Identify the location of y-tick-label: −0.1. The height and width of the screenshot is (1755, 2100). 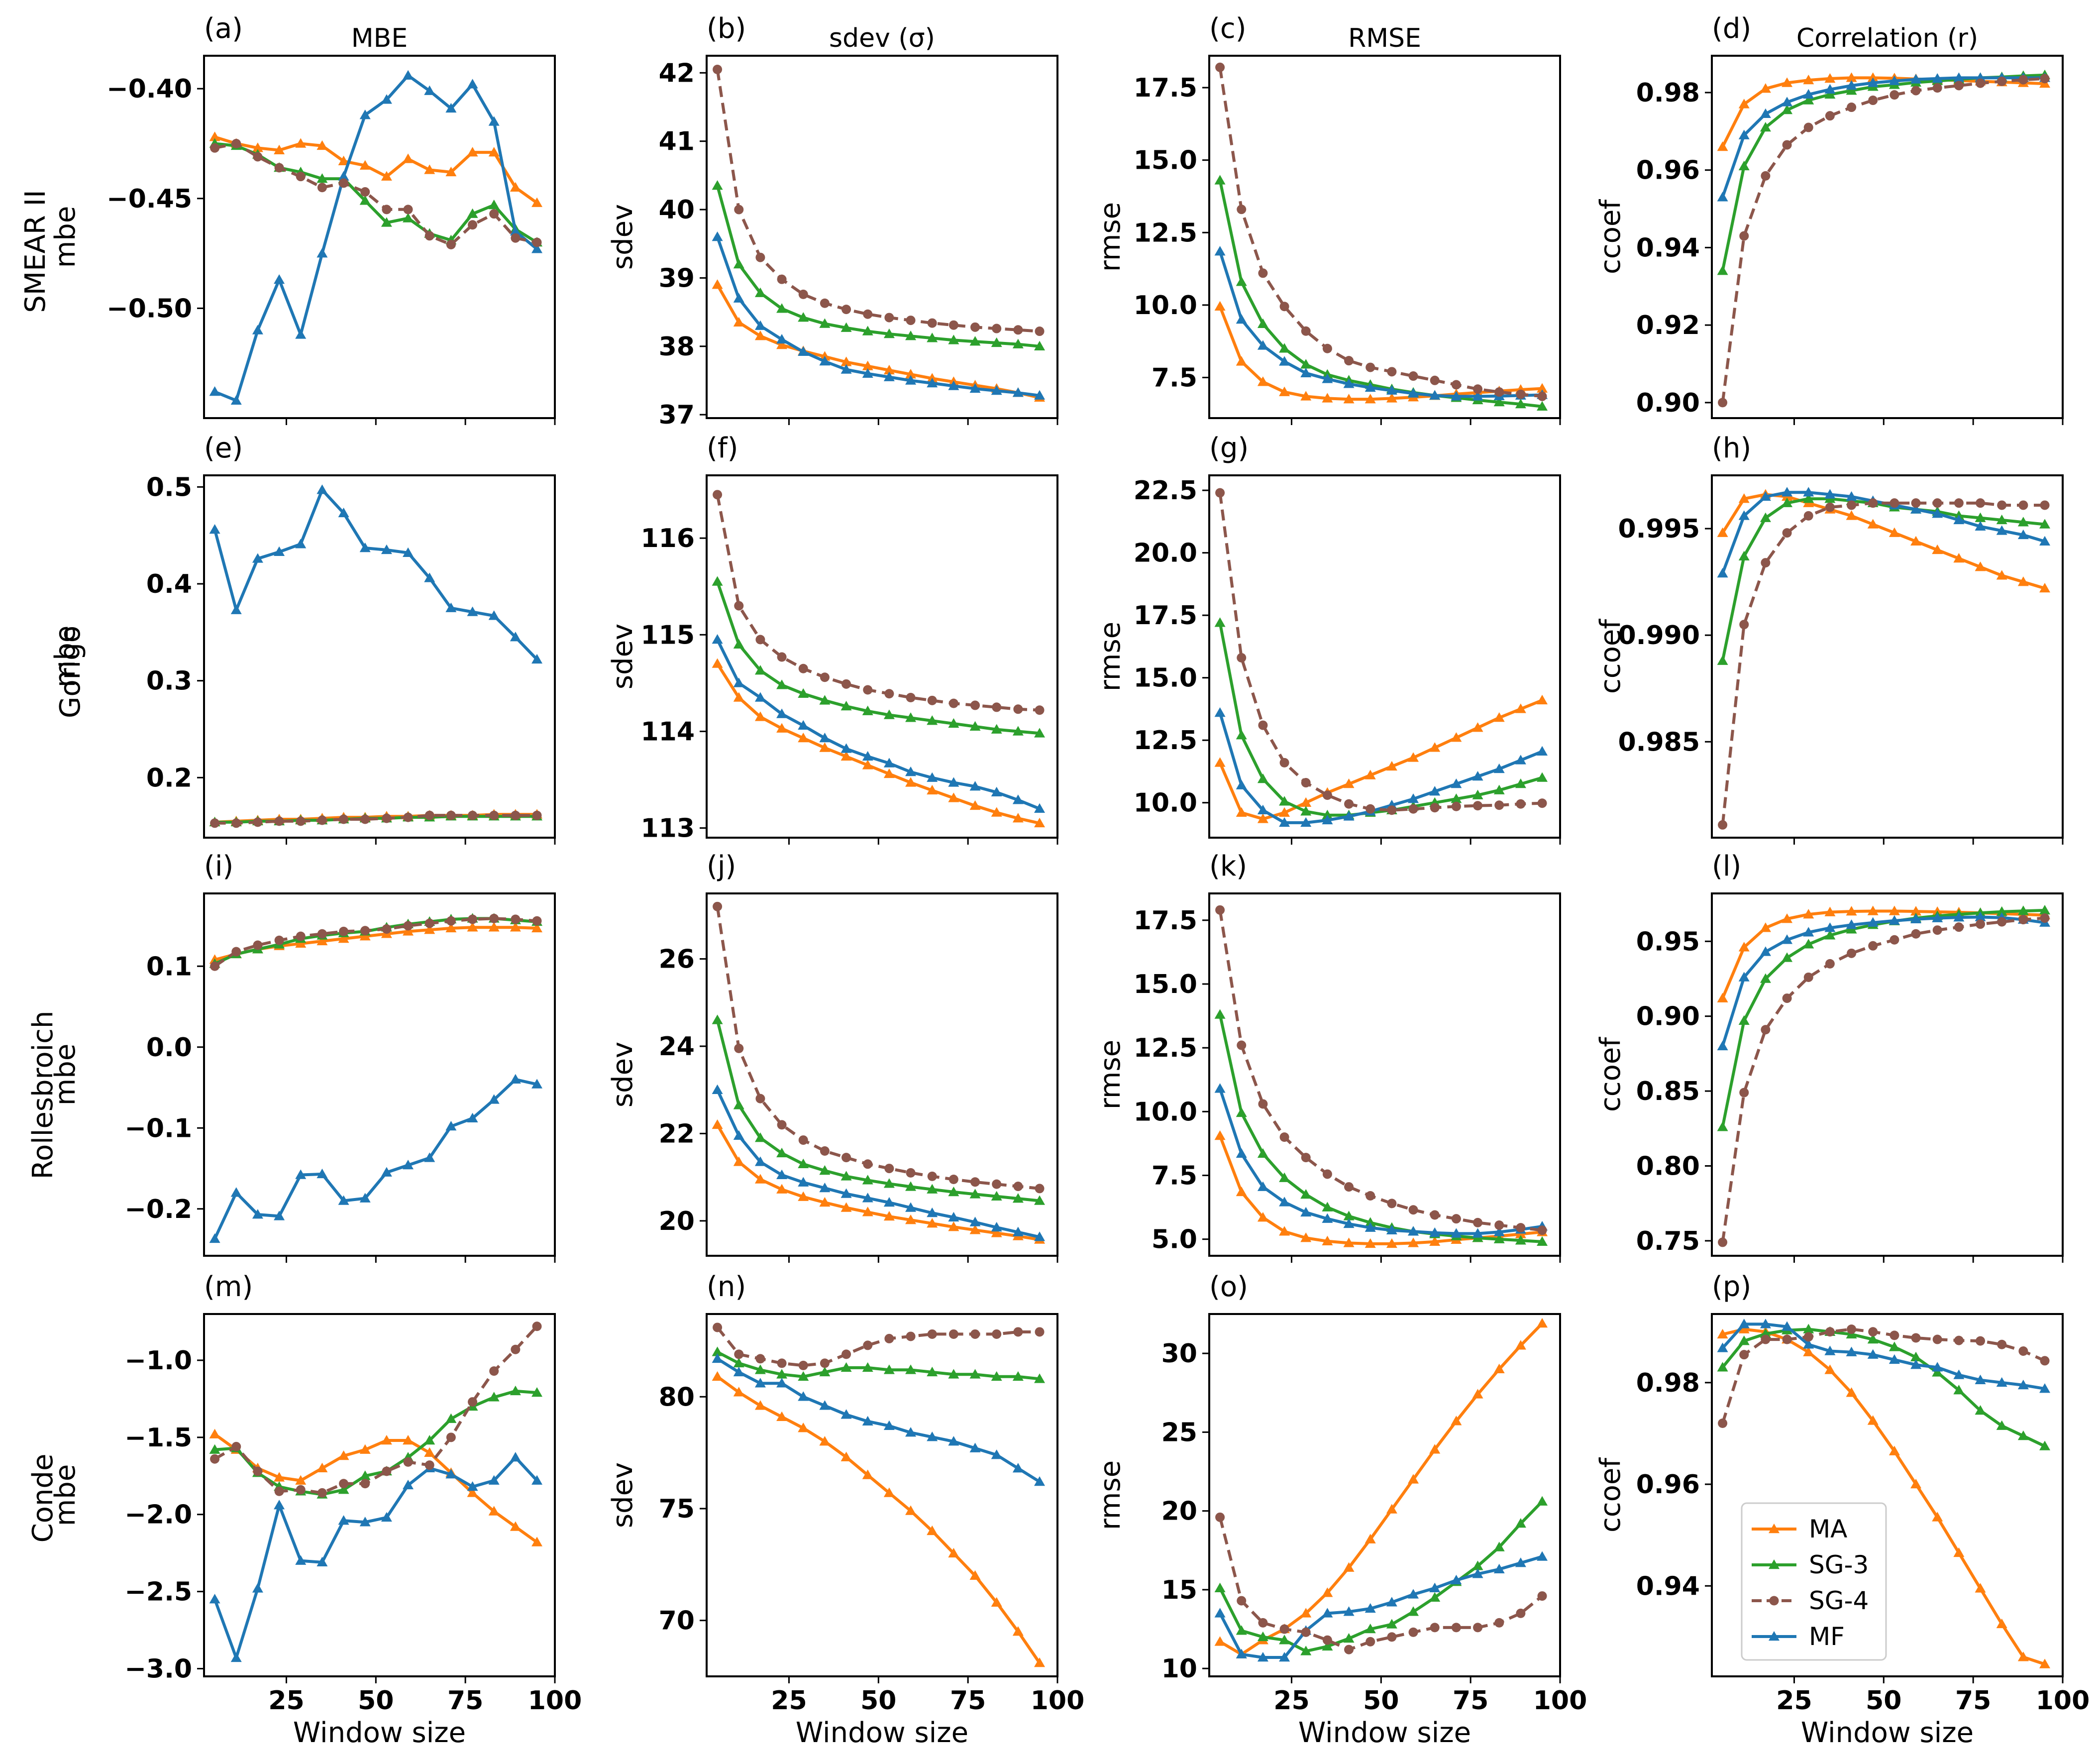
(158, 1128).